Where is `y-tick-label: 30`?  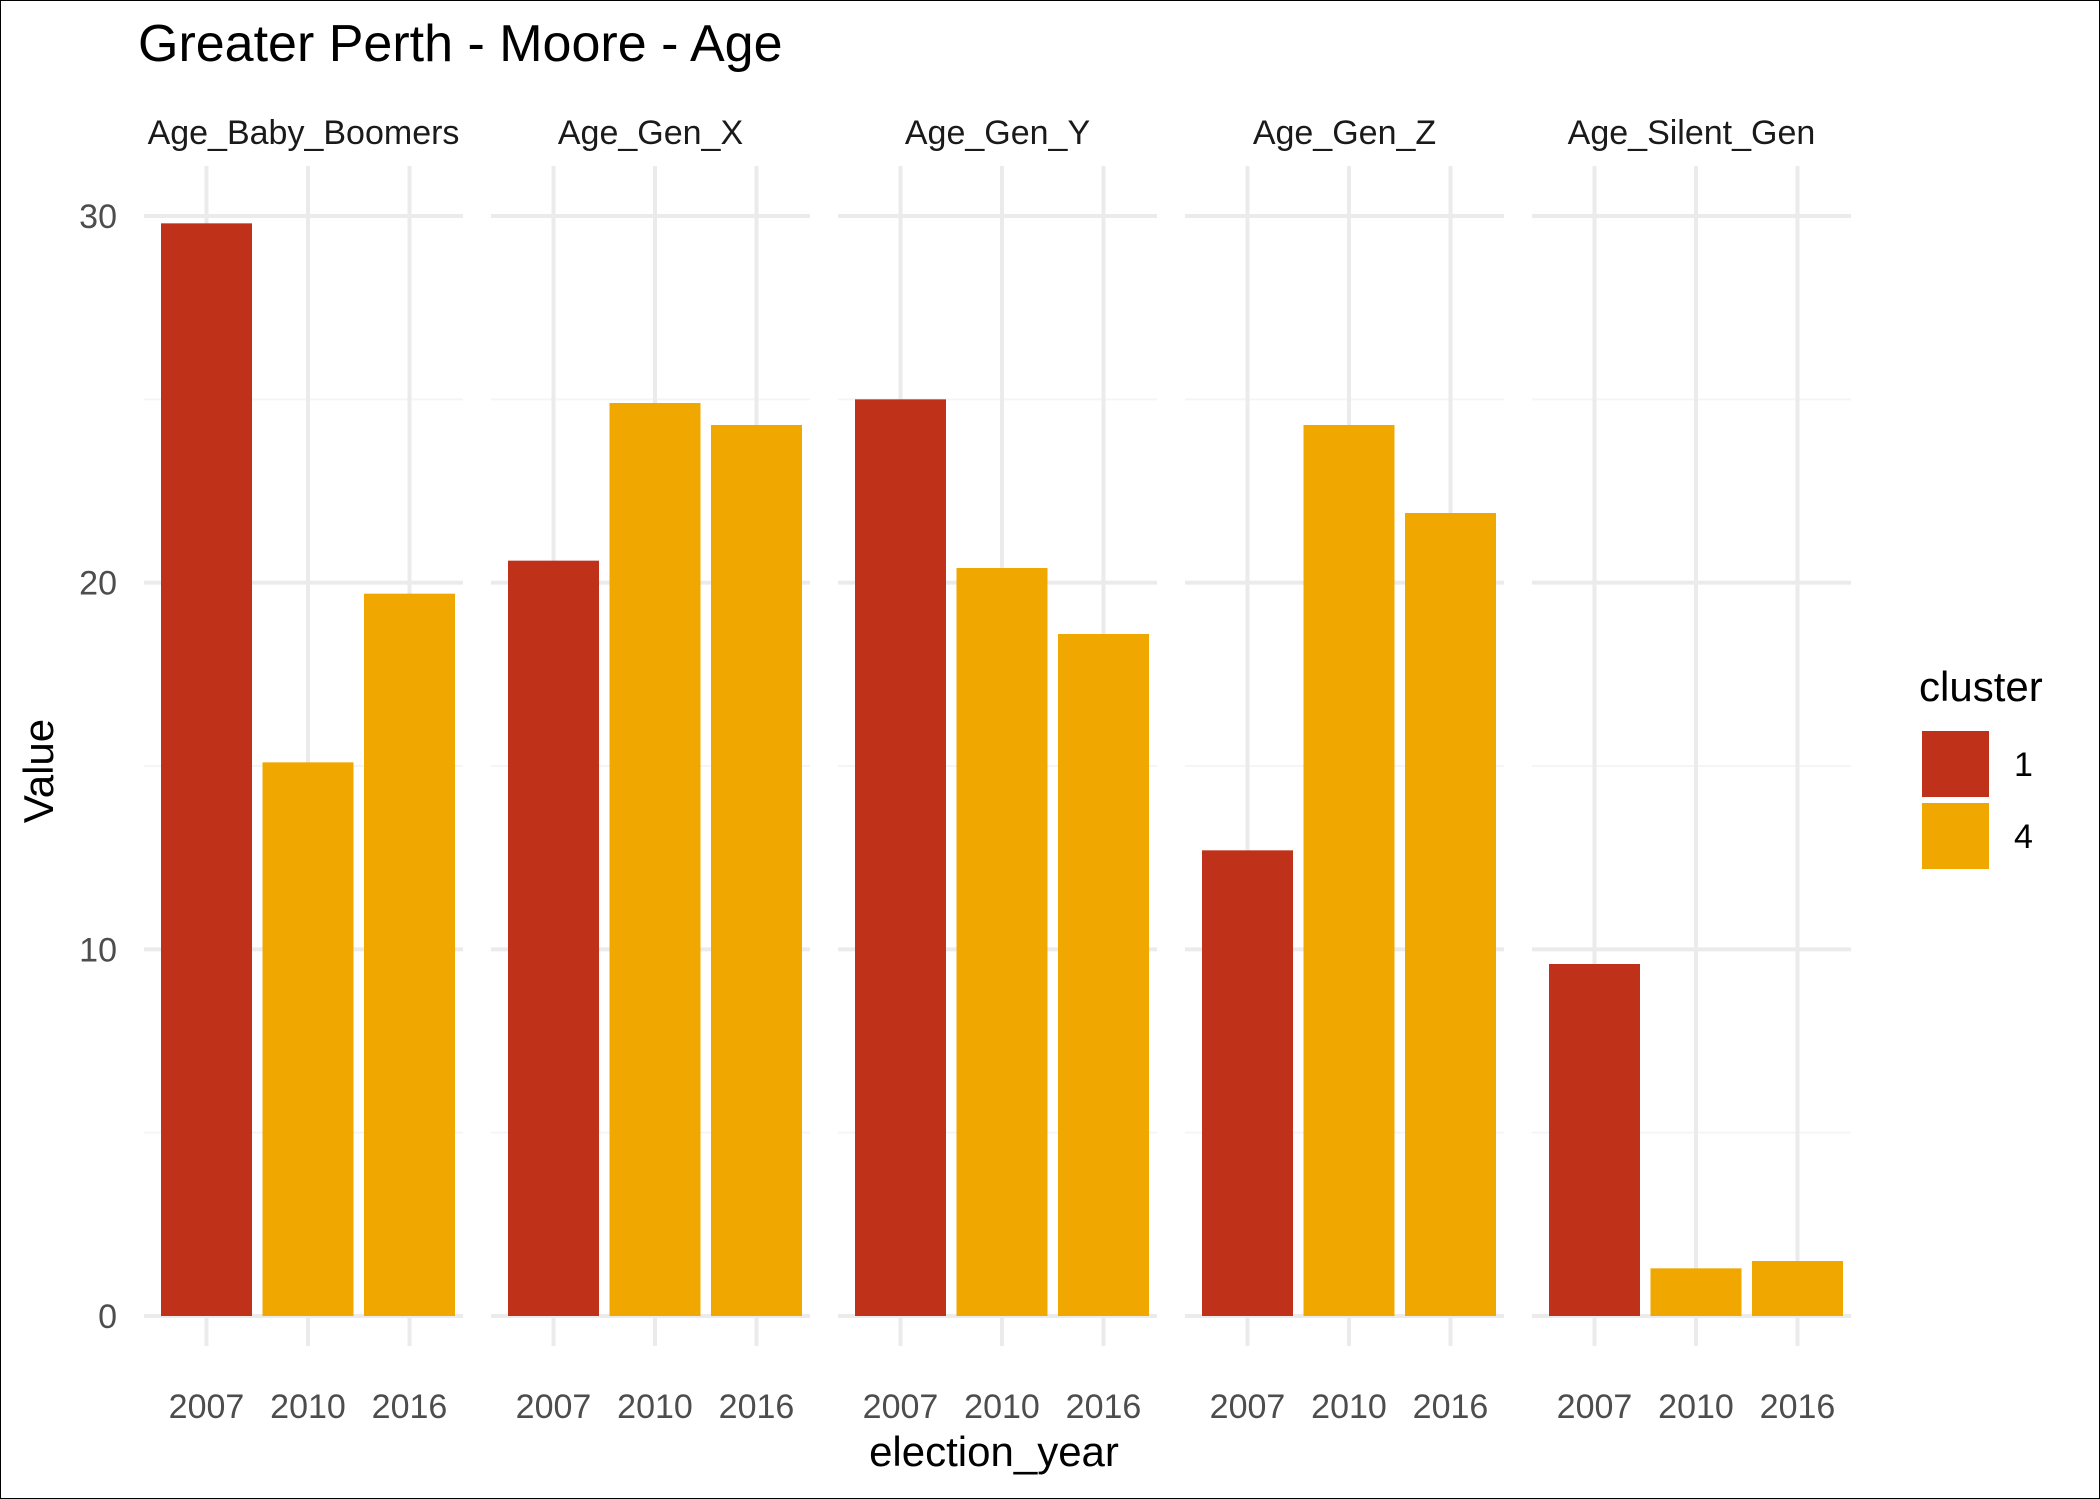 y-tick-label: 30 is located at coordinates (98, 217).